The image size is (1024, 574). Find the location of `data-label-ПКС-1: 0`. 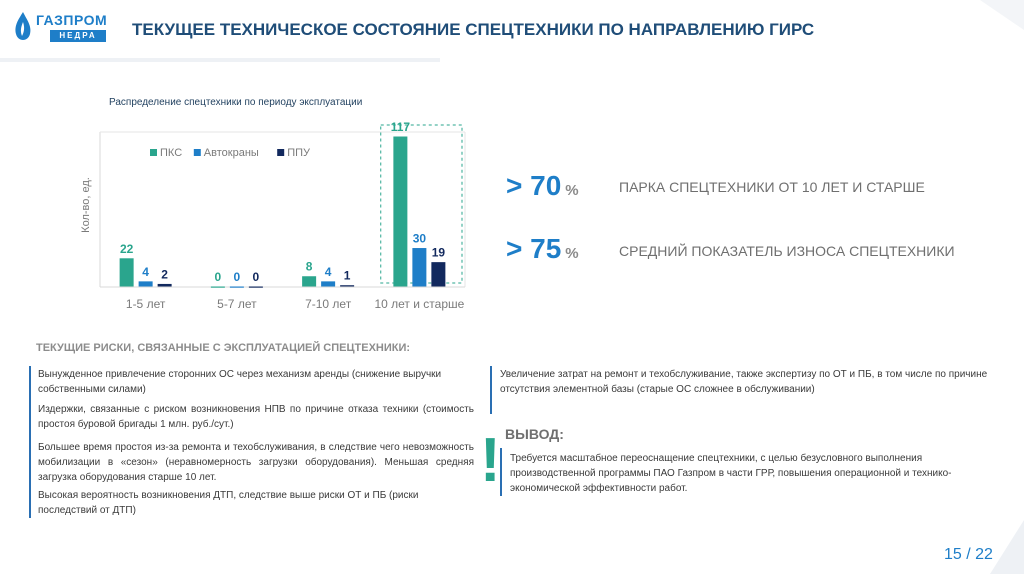

data-label-ПКС-1: 0 is located at coordinates (218, 277).